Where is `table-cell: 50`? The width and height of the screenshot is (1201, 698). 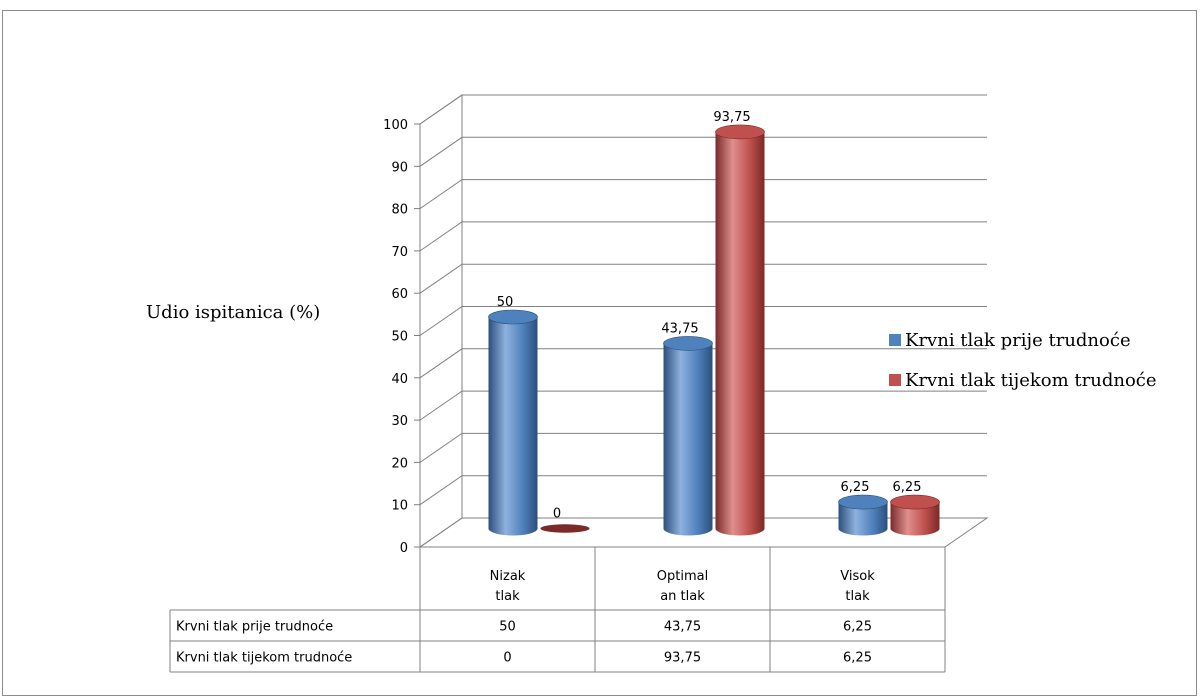 table-cell: 50 is located at coordinates (507, 627).